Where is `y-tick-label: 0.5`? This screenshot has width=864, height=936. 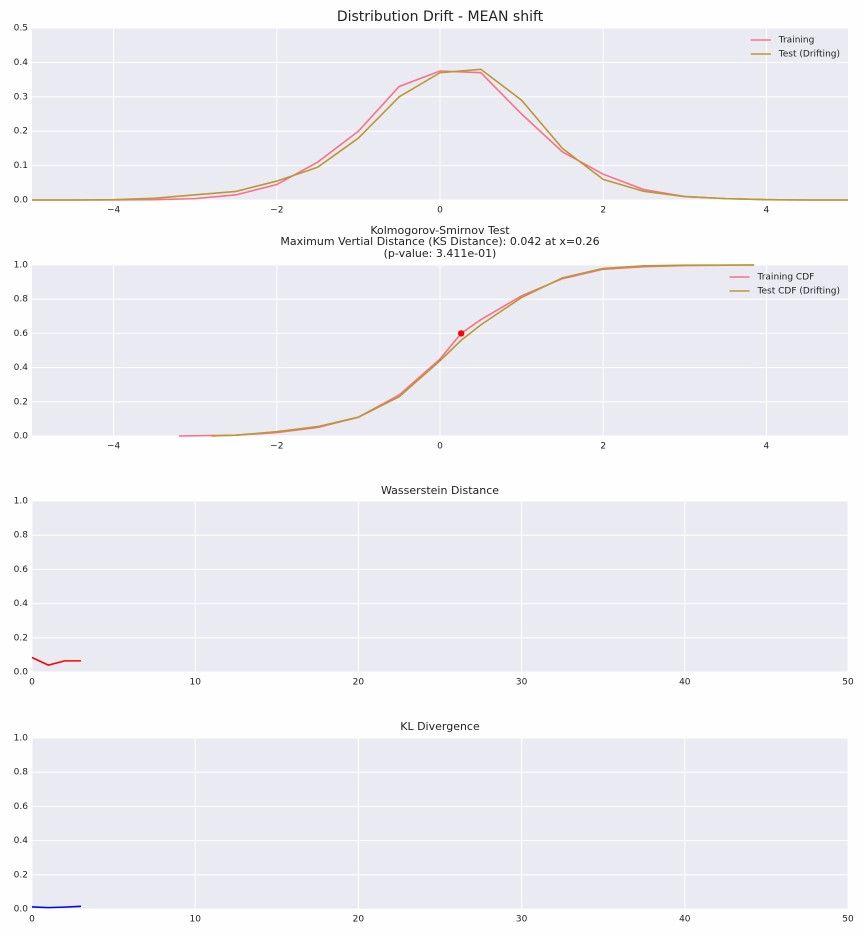
y-tick-label: 0.5 is located at coordinates (21, 29).